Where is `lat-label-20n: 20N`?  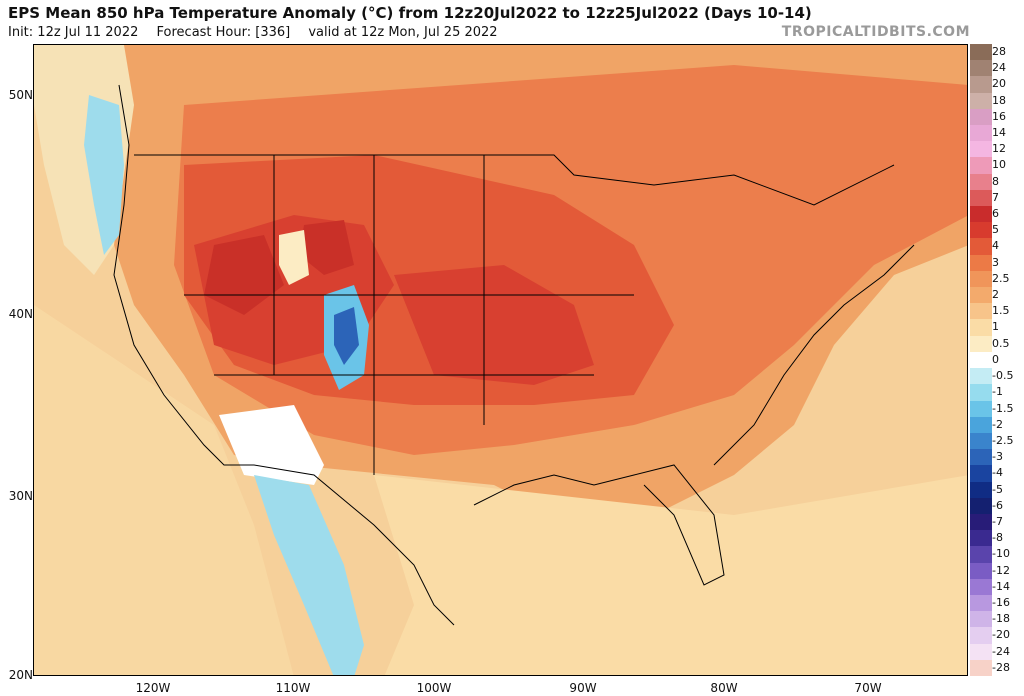
lat-label-20n: 20N is located at coordinates (20, 675).